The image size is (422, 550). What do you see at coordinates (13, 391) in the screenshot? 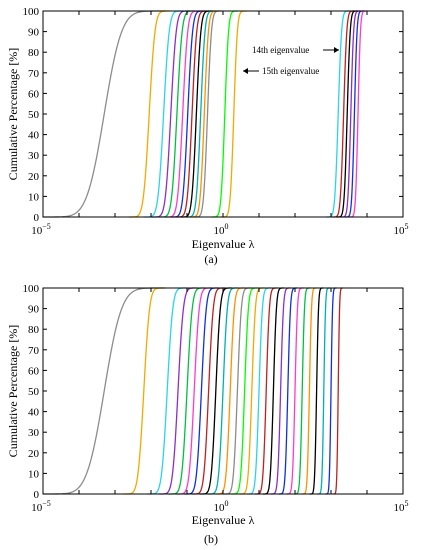
I see `y-axis-title-b: Cumulative Percentage [%]` at bounding box center [13, 391].